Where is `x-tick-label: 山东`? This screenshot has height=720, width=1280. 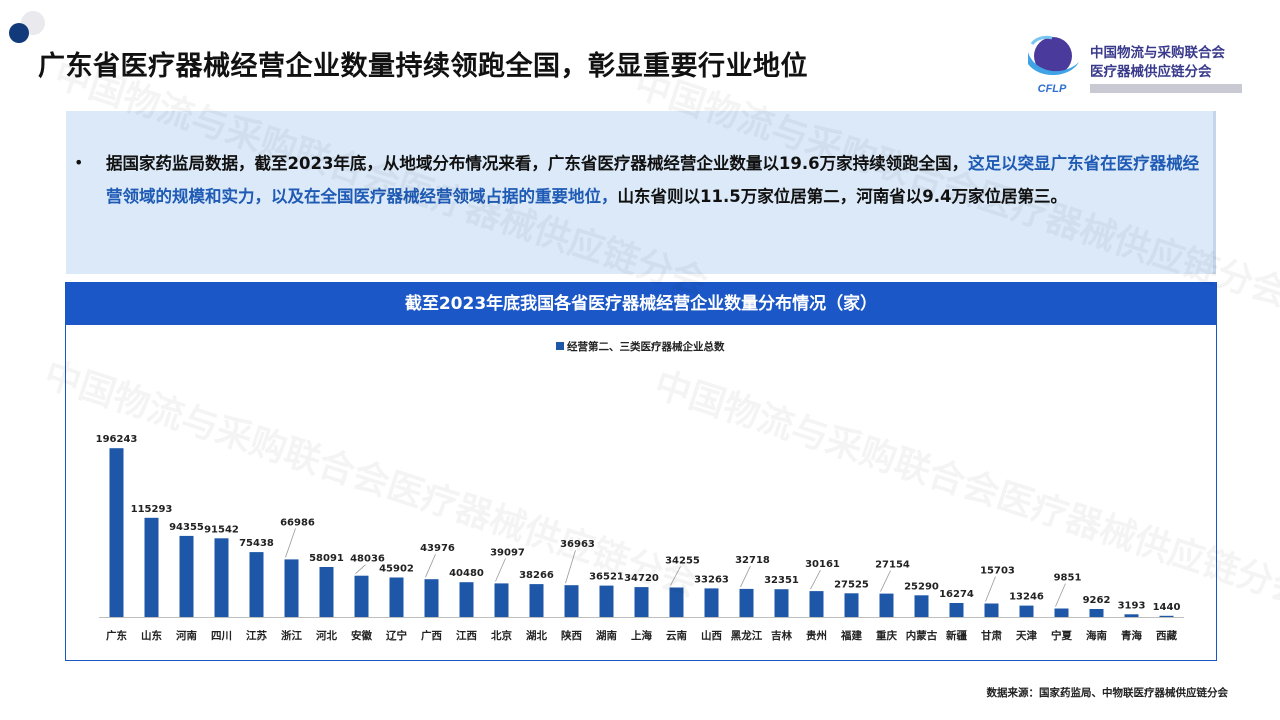
x-tick-label: 山东 is located at coordinates (151, 635).